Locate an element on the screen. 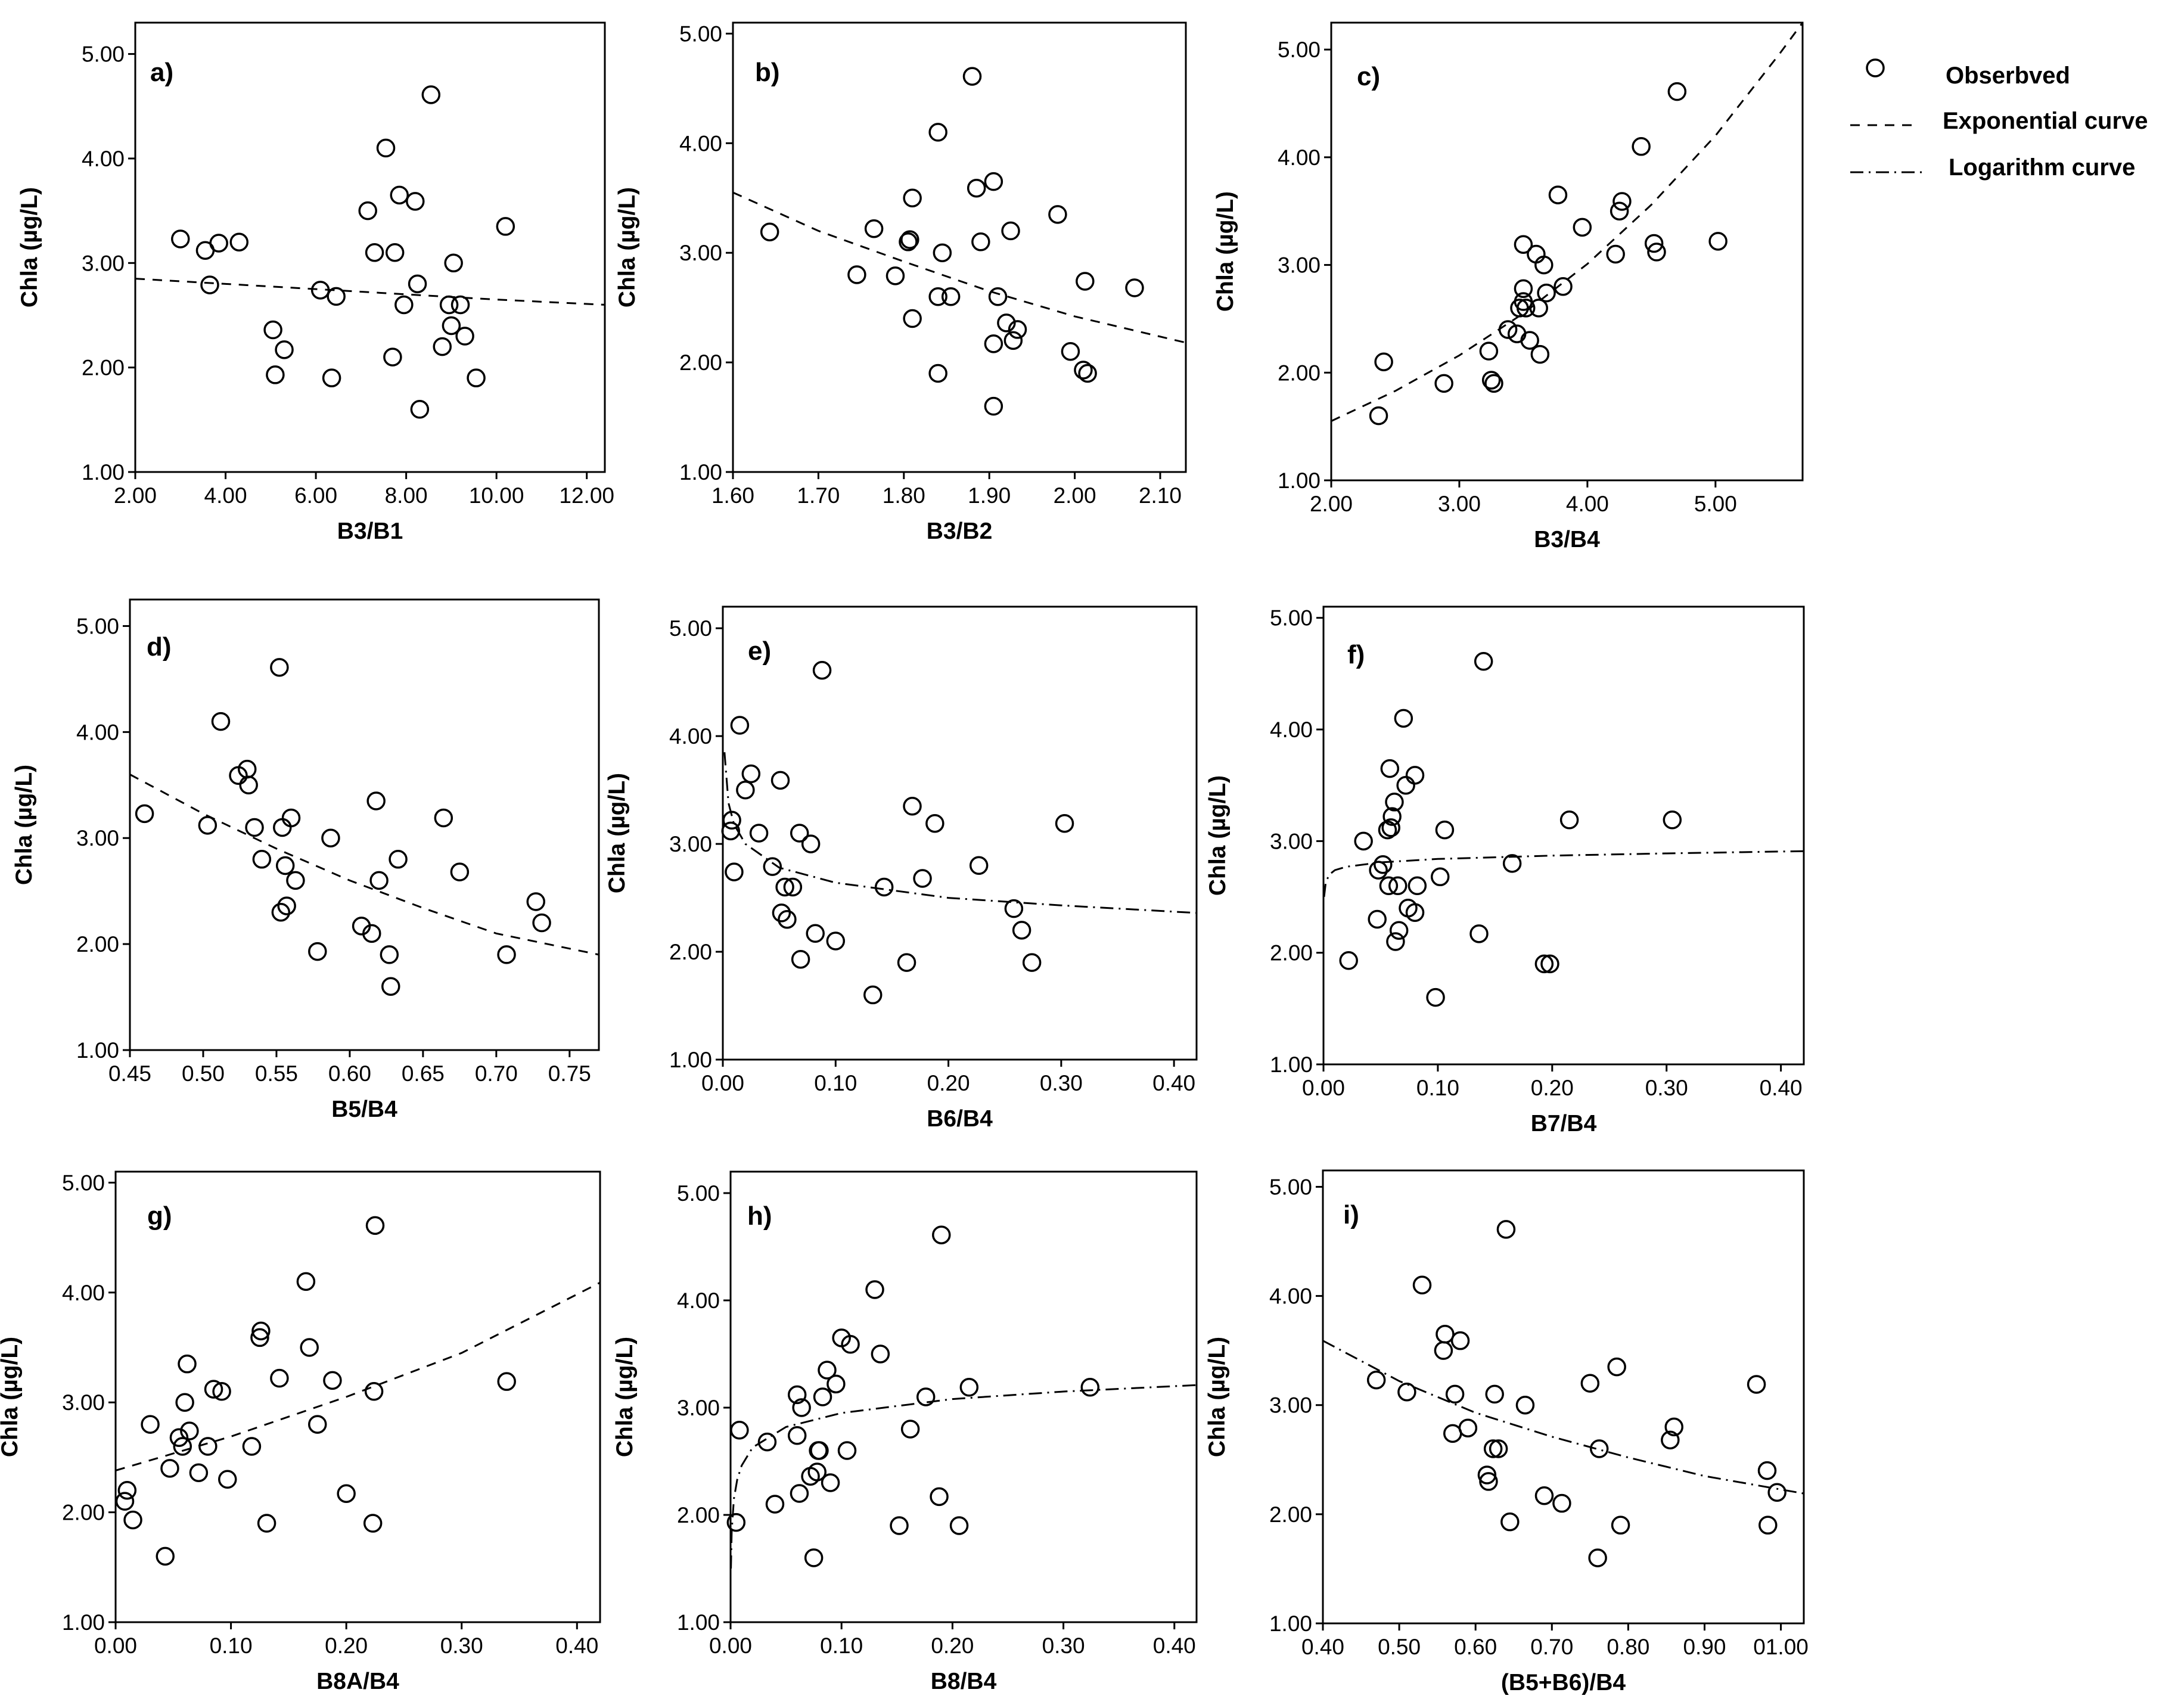 This screenshot has height=1708, width=2178. exponential-curve is located at coordinates (358, 1376).